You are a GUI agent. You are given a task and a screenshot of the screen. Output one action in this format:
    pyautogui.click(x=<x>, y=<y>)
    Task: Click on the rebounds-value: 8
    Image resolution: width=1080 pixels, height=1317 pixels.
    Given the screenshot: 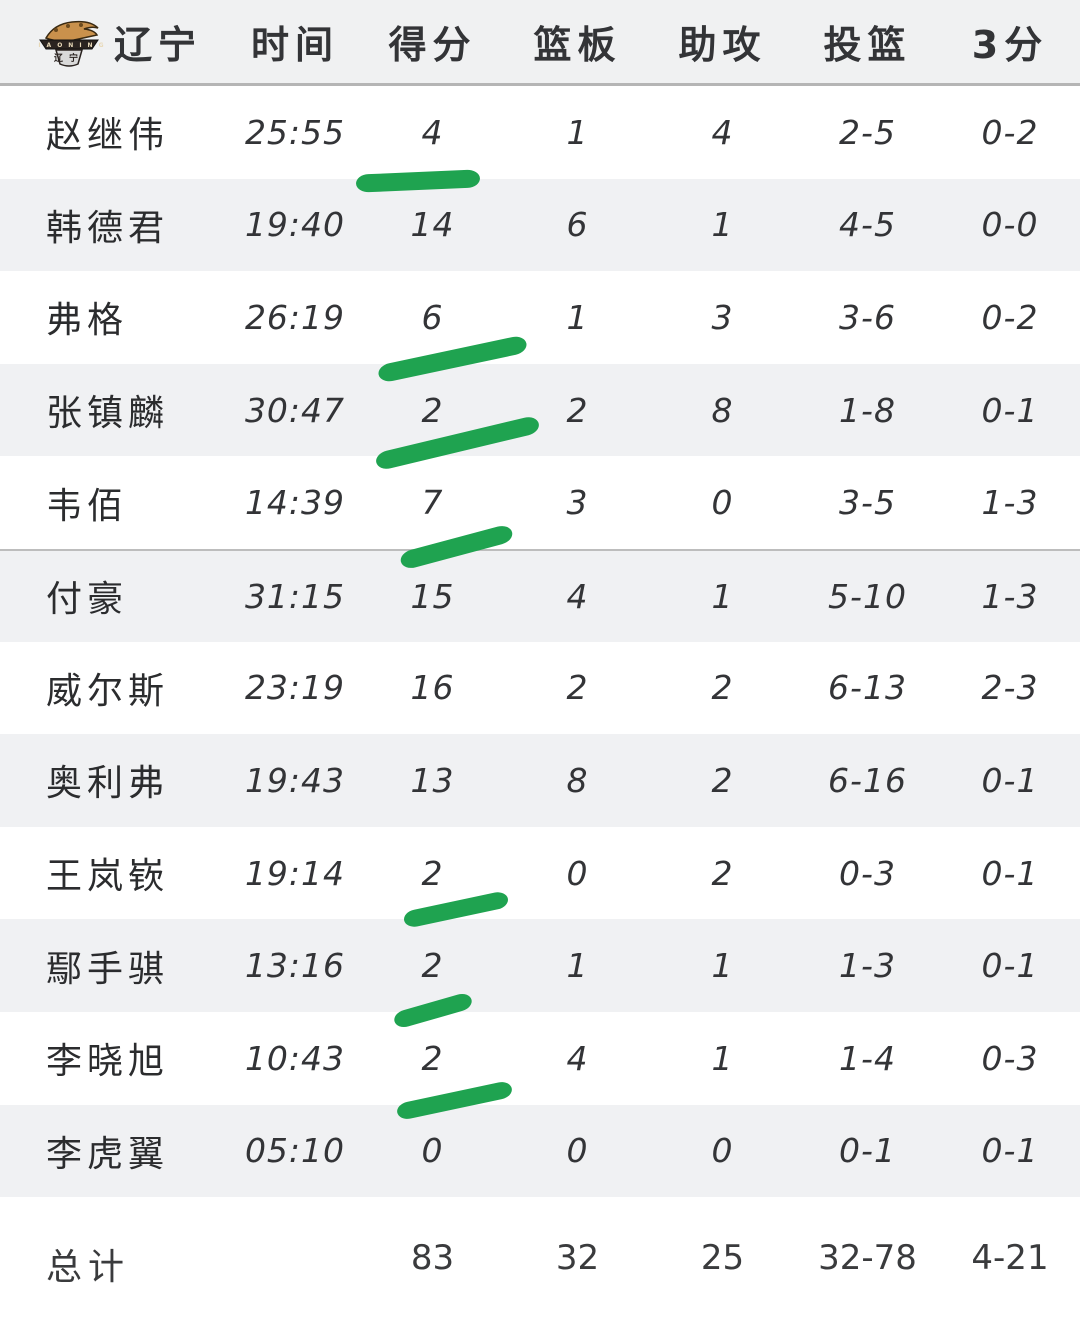 What is the action you would take?
    pyautogui.click(x=577, y=780)
    